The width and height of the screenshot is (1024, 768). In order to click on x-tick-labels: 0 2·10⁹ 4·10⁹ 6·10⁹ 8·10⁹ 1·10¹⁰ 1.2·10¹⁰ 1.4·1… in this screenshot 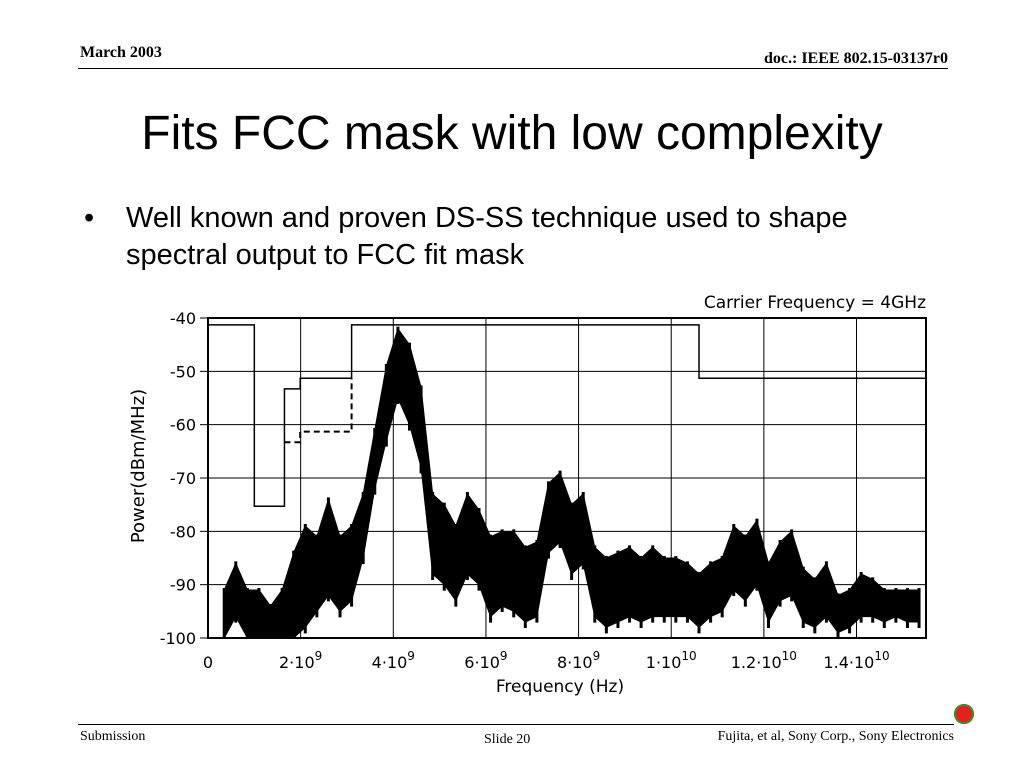, I will do `click(546, 660)`.